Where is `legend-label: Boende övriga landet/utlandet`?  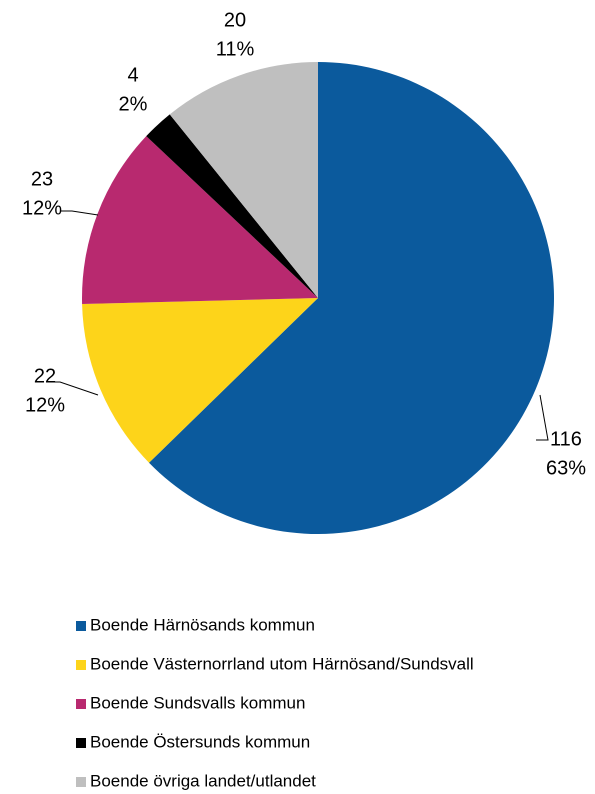
legend-label: Boende övriga landet/utlandet is located at coordinates (203, 780).